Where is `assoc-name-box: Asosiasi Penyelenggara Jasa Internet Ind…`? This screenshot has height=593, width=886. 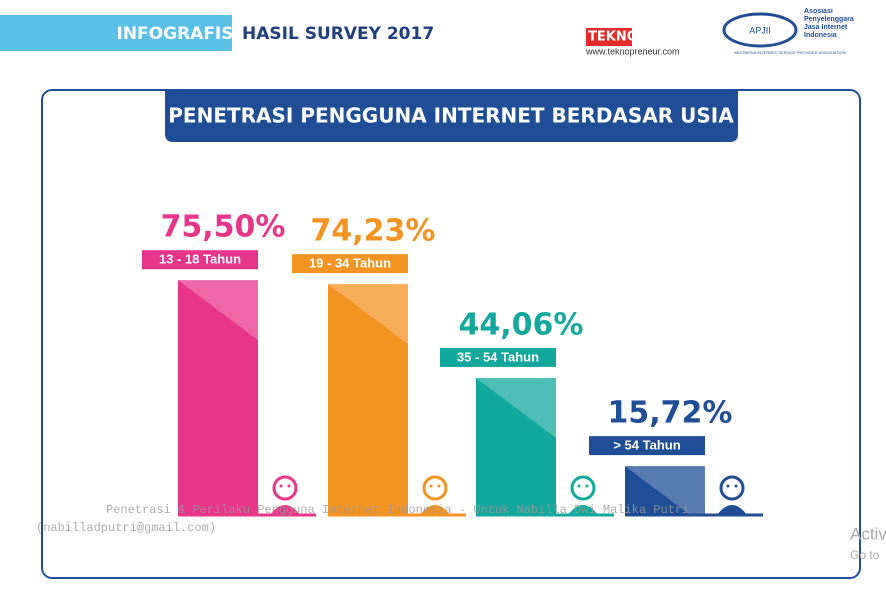
assoc-name-box: Asosiasi Penyelenggara Jasa Internet Ind… is located at coordinates (829, 23).